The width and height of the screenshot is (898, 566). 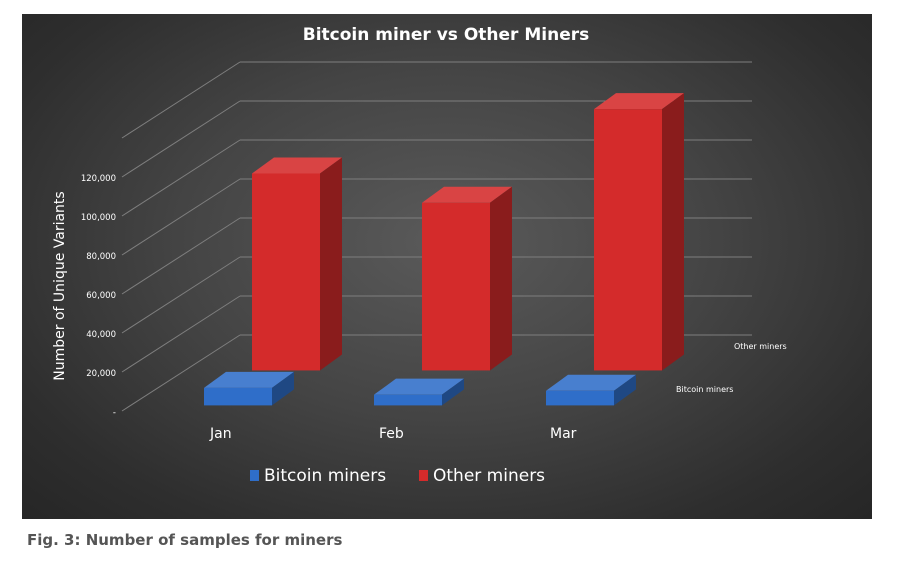 What do you see at coordinates (101, 257) in the screenshot?
I see `y-tick-label: 80,000` at bounding box center [101, 257].